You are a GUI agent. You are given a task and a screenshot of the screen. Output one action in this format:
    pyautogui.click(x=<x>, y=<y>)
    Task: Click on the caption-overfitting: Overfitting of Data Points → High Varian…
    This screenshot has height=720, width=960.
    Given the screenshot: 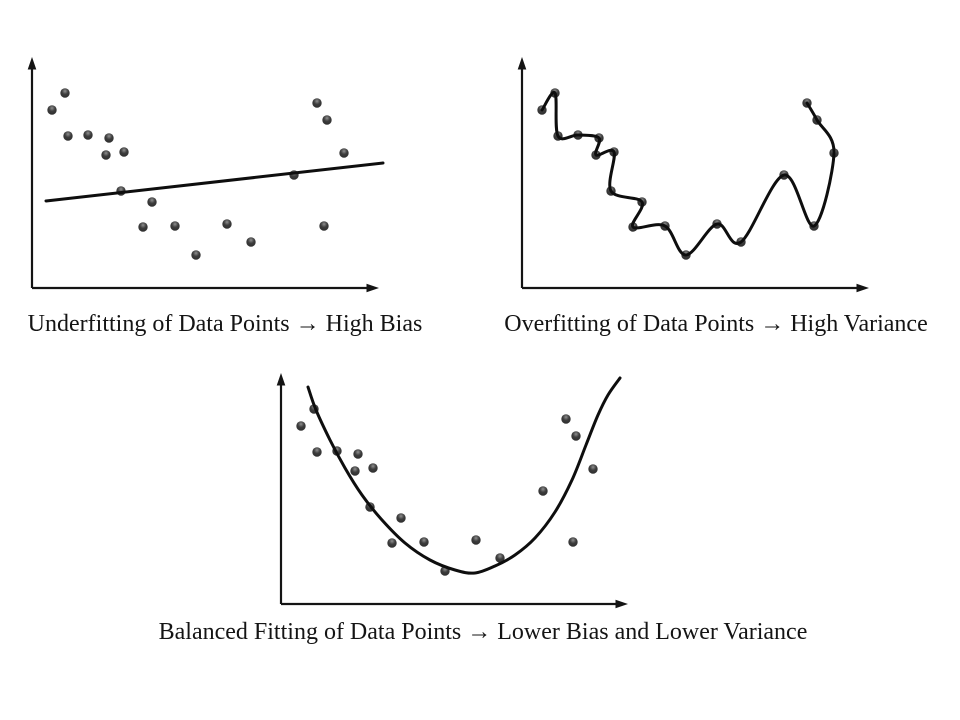 What is the action you would take?
    pyautogui.click(x=716, y=324)
    